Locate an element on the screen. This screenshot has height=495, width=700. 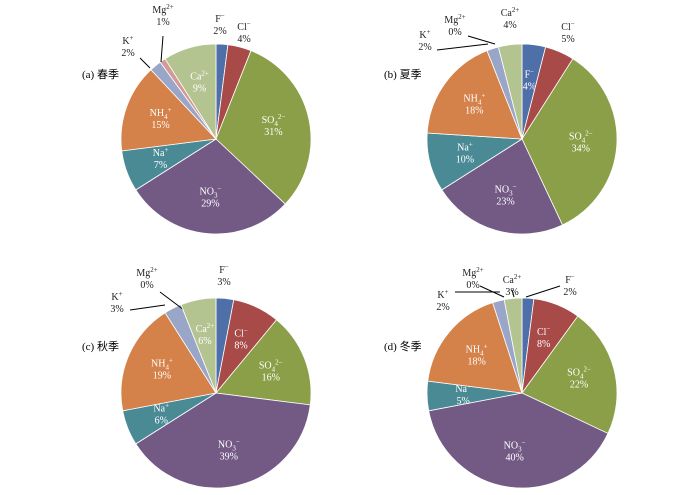
slice-percent-label: 1% is located at coordinates (162, 22).